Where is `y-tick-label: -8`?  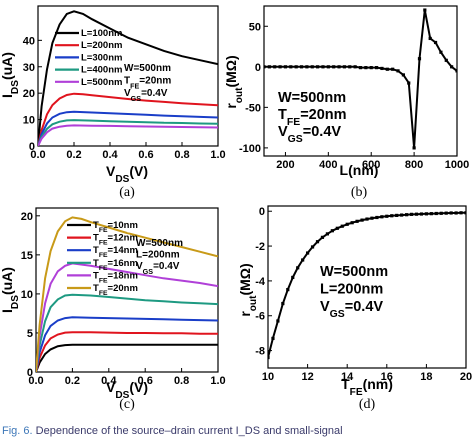 y-tick-label: -8 is located at coordinates (260, 352).